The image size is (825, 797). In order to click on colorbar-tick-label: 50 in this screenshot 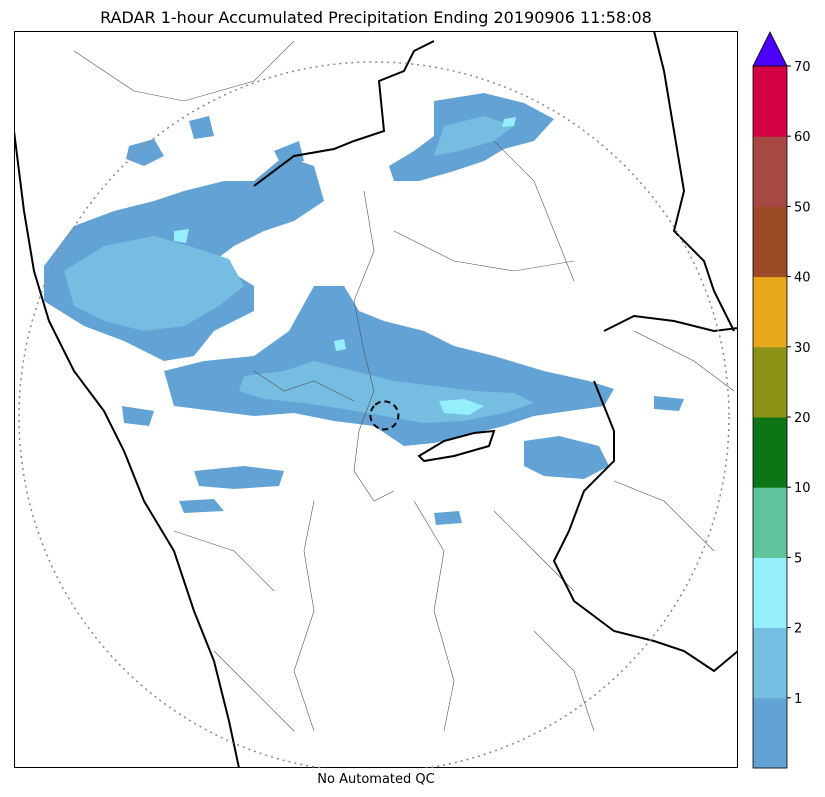, I will do `click(802, 207)`.